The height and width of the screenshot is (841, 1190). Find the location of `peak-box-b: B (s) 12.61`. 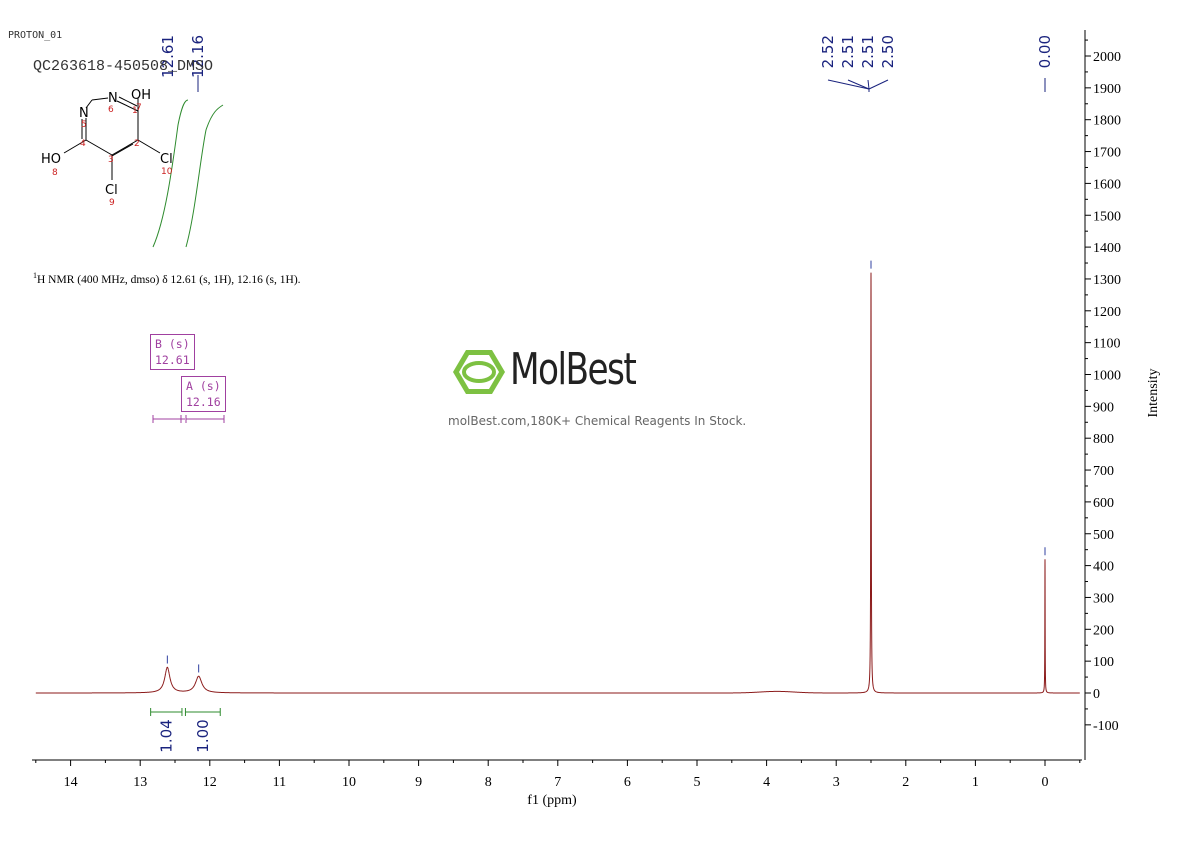

peak-box-b: B (s) 12.61 is located at coordinates (172, 352).